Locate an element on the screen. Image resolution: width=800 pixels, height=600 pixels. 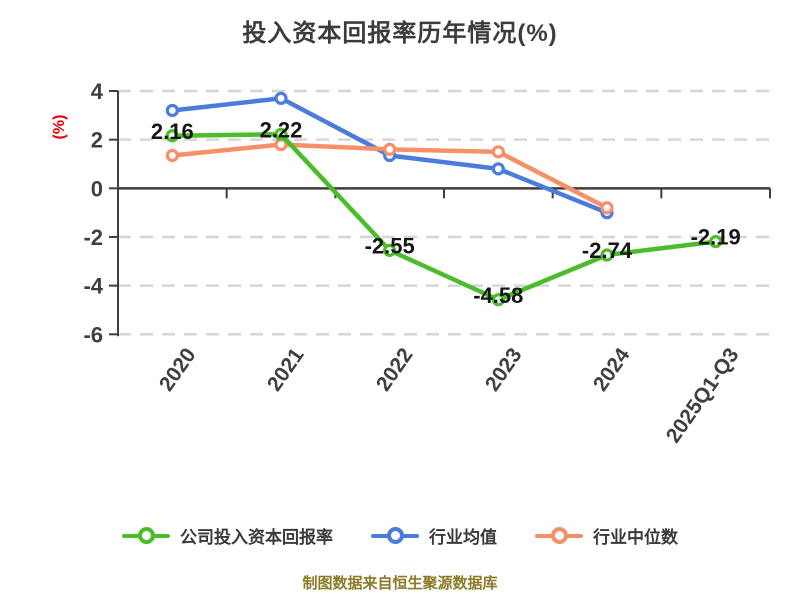
legend-label: 行业均值 is located at coordinates (463, 537).